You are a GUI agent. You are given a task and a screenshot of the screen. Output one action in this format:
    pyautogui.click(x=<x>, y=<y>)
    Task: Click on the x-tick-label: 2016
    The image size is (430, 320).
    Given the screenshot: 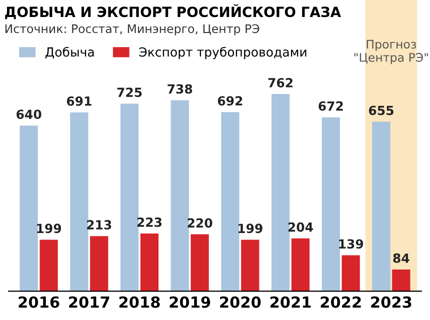 What is the action you would take?
    pyautogui.click(x=39, y=302)
    